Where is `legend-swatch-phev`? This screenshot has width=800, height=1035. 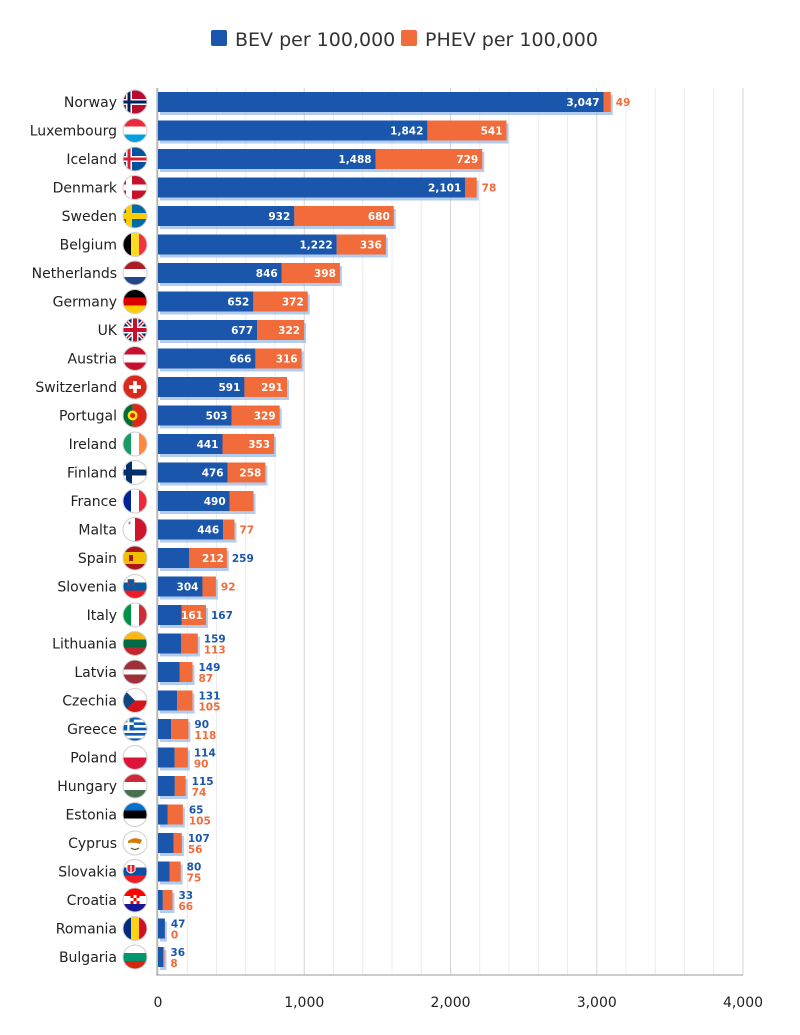
legend-swatch-phev is located at coordinates (409, 38).